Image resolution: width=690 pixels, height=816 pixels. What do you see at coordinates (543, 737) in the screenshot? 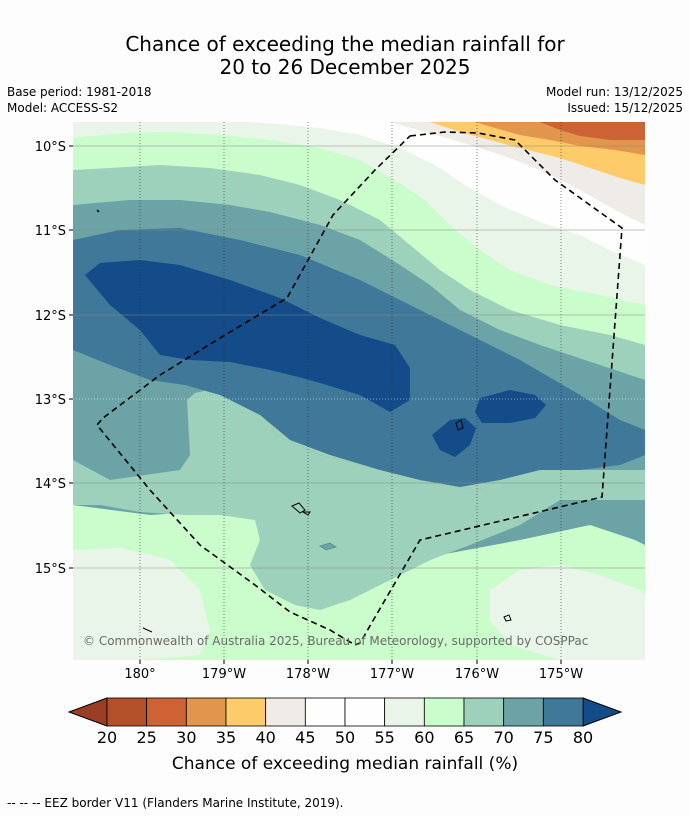
I see `colorbar-tick-label: 75` at bounding box center [543, 737].